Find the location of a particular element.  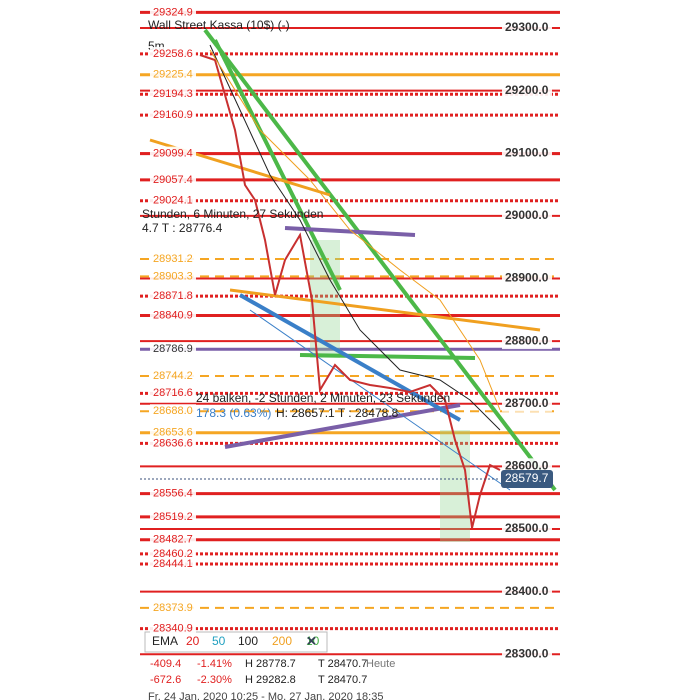

price-tick-label: 29000.0 is located at coordinates (527, 215).